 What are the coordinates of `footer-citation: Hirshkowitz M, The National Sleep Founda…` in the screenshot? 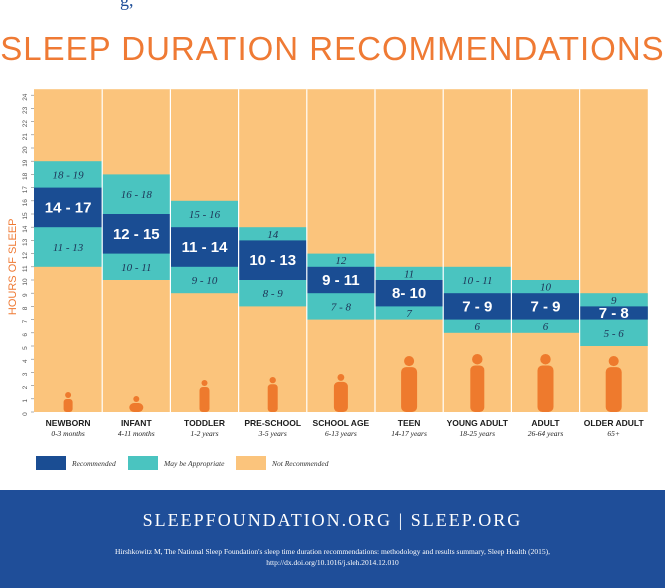 It's located at (332, 557).